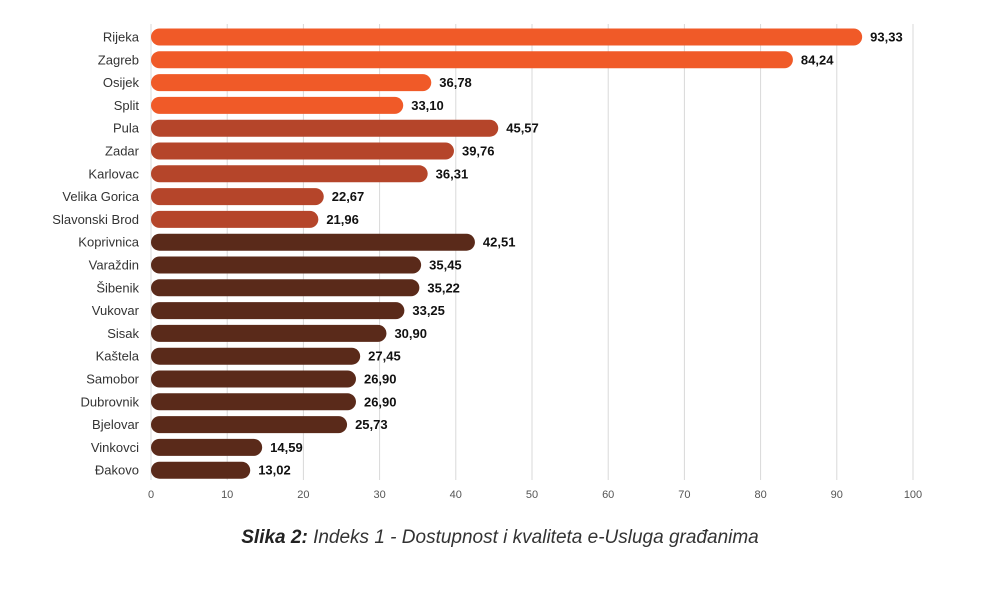 Image resolution: width=1000 pixels, height=592 pixels. What do you see at coordinates (455, 82) in the screenshot?
I see `value-label: 36,78` at bounding box center [455, 82].